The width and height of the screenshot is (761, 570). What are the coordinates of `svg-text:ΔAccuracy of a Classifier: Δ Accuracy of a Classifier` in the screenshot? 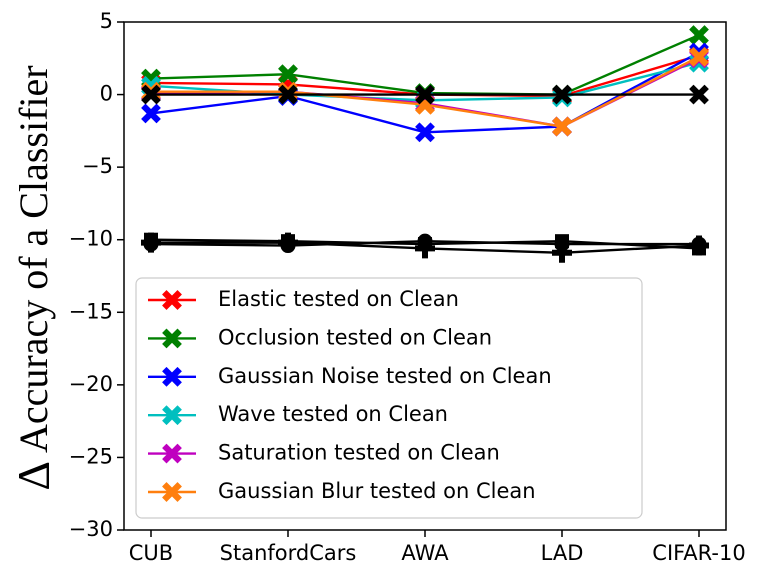 It's located at (33, 277).